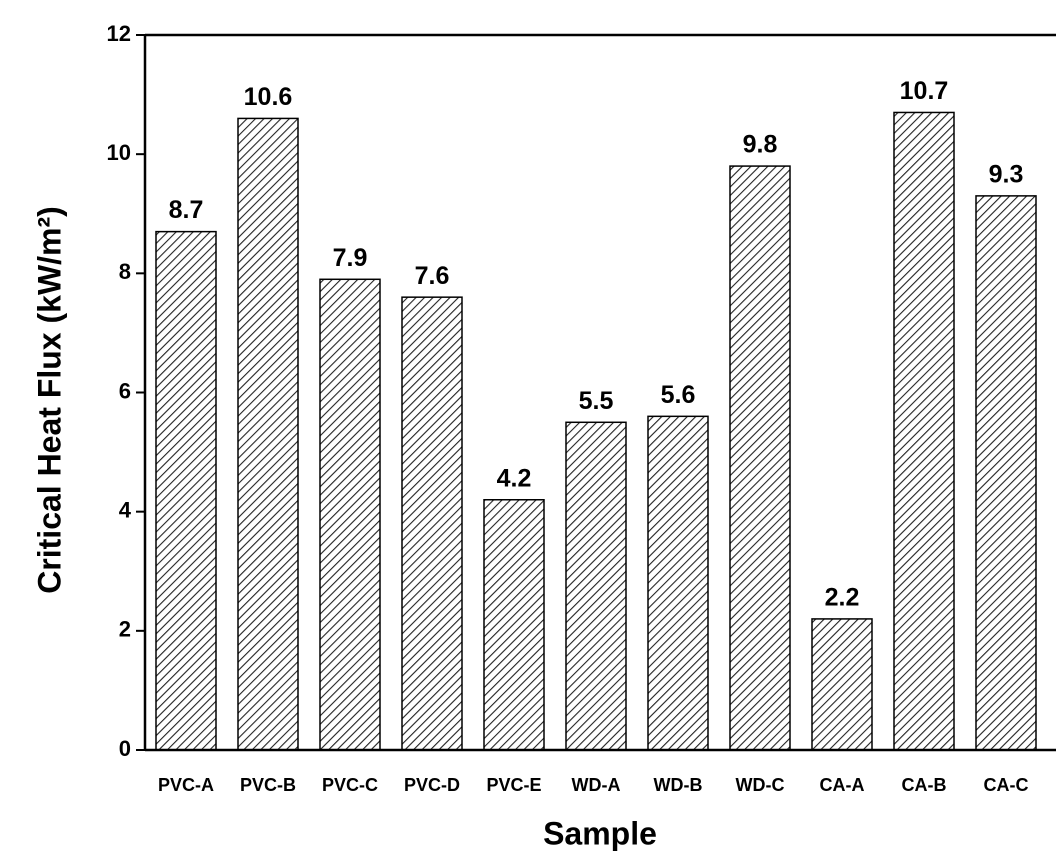 The image size is (1056, 862). What do you see at coordinates (600, 833) in the screenshot?
I see `x-axis-title: Sample` at bounding box center [600, 833].